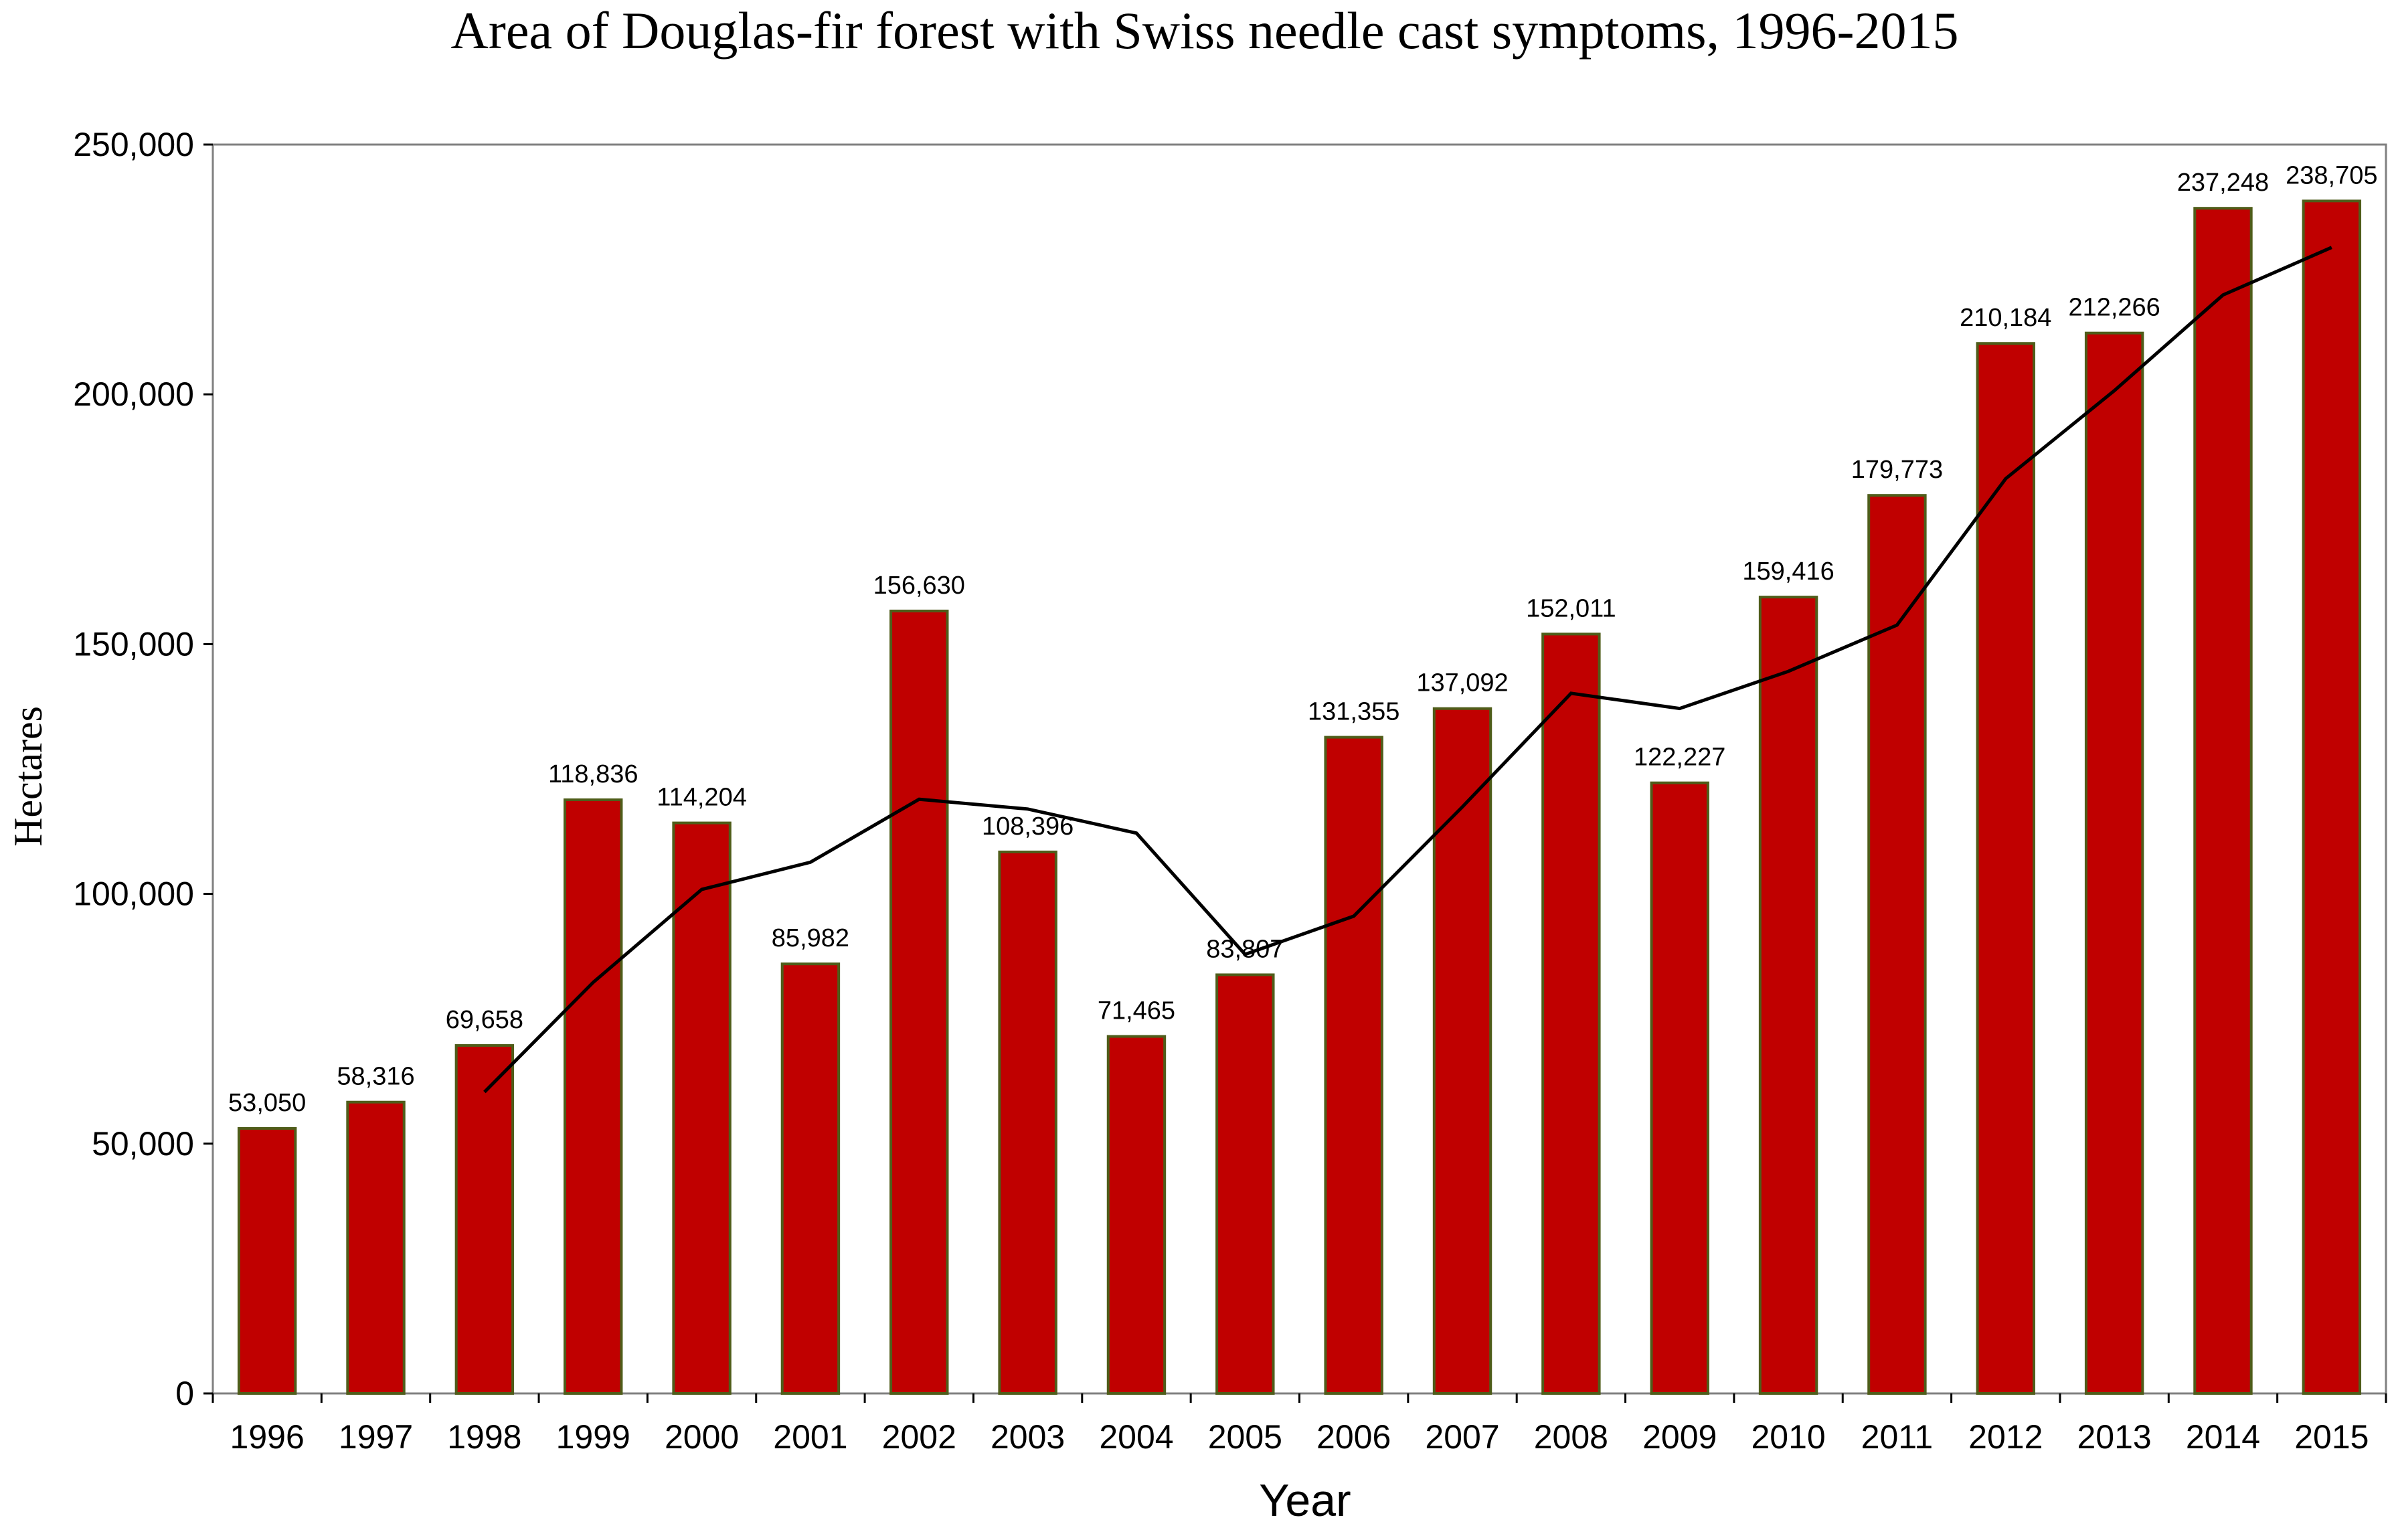 The width and height of the screenshot is (2394, 1540). What do you see at coordinates (484, 1220) in the screenshot?
I see `bar-1998` at bounding box center [484, 1220].